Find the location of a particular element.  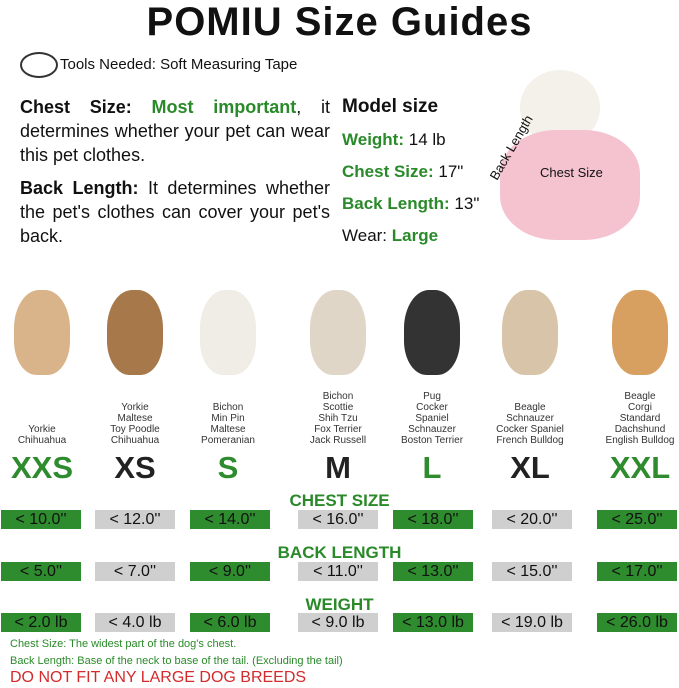

back-length-heading: BACK LENGTH is located at coordinates (339, 552).